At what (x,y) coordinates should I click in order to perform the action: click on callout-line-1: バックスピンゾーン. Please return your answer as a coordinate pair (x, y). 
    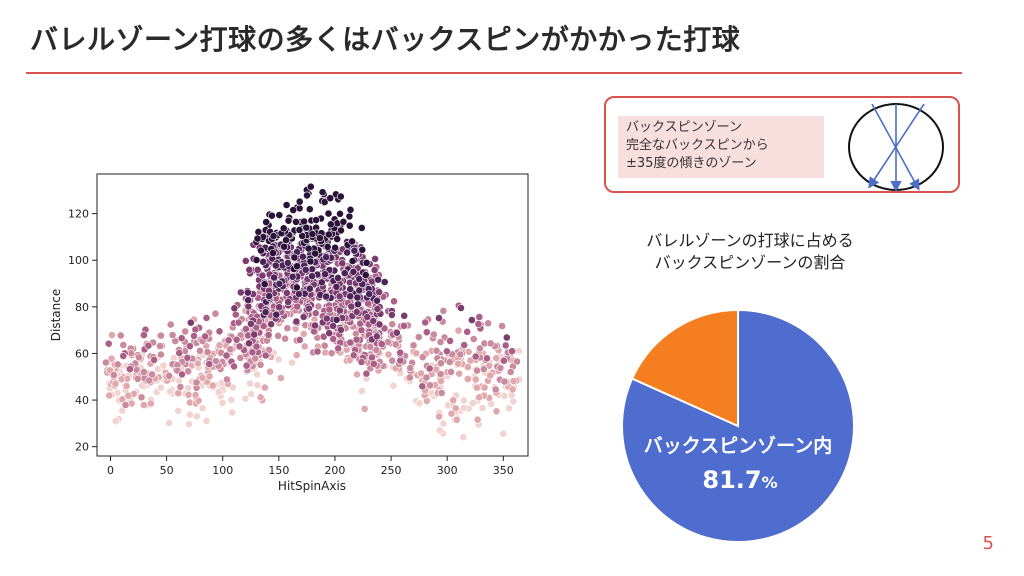
    Looking at the image, I should click on (684, 127).